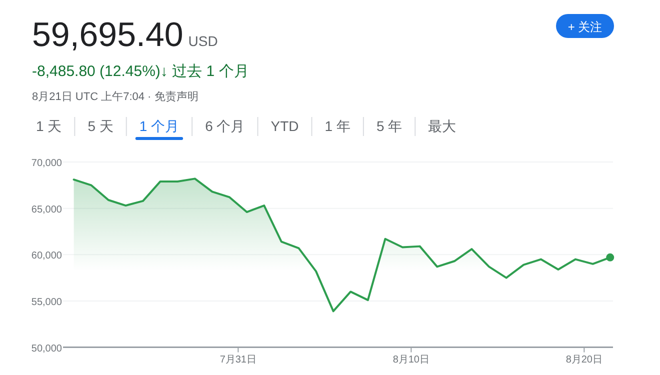 The height and width of the screenshot is (375, 660). What do you see at coordinates (46, 348) in the screenshot?
I see `y-tick-label: 50,000` at bounding box center [46, 348].